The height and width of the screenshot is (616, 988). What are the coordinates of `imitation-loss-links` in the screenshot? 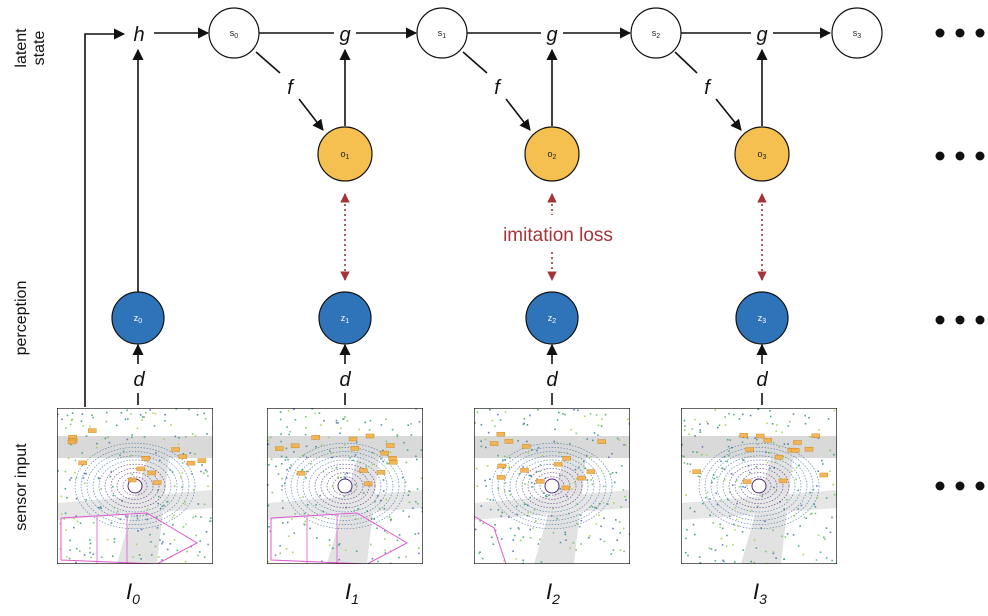 It's located at (553, 237).